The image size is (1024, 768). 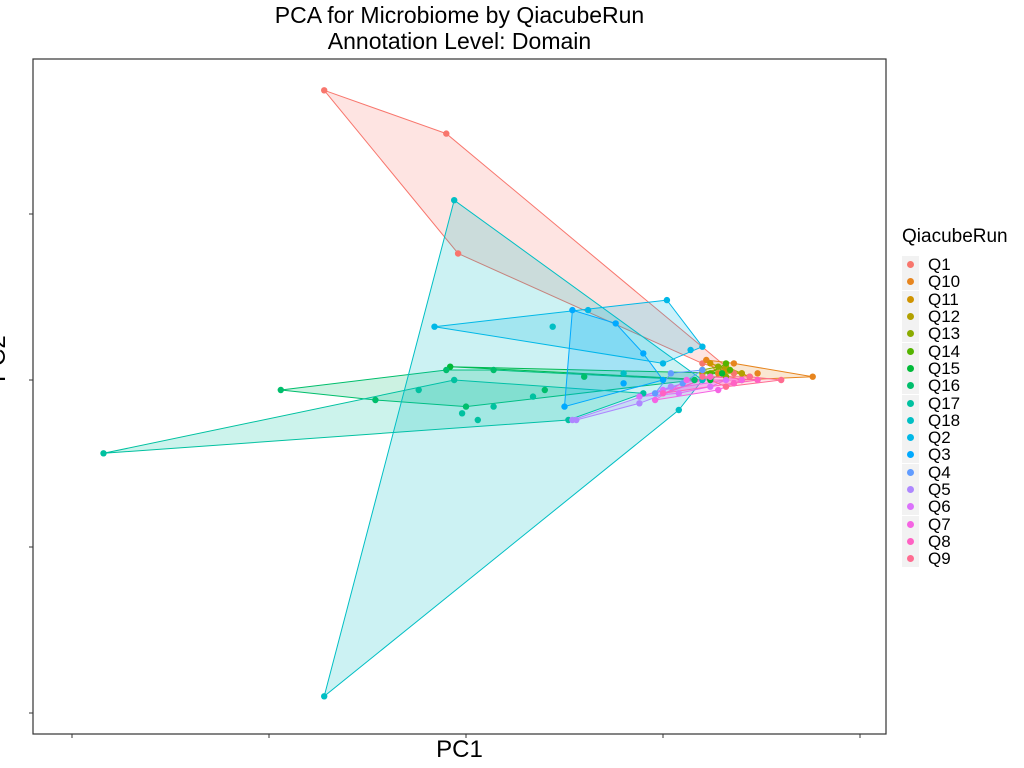 What do you see at coordinates (943, 299) in the screenshot?
I see `legend-label: Q11` at bounding box center [943, 299].